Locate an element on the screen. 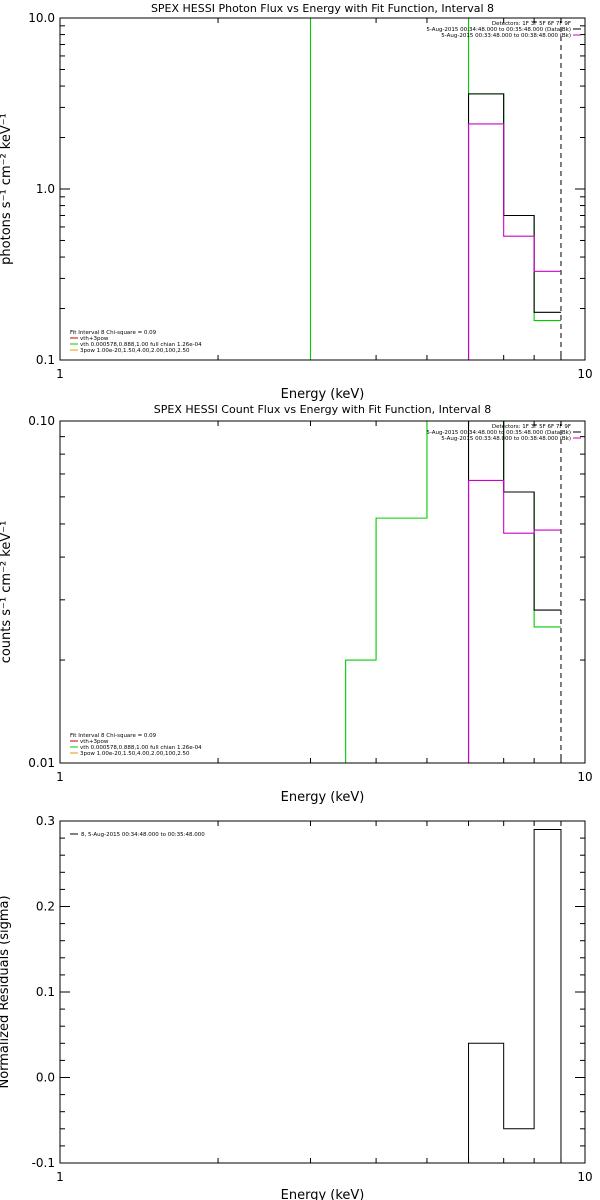 The height and width of the screenshot is (1200, 600). y-tick-label: 10.0 is located at coordinates (41, 18).